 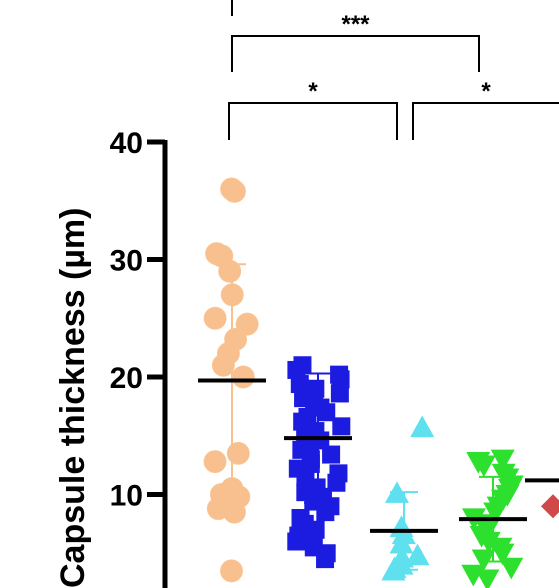 I want to click on y-tick-label: 20, so click(x=126, y=378).